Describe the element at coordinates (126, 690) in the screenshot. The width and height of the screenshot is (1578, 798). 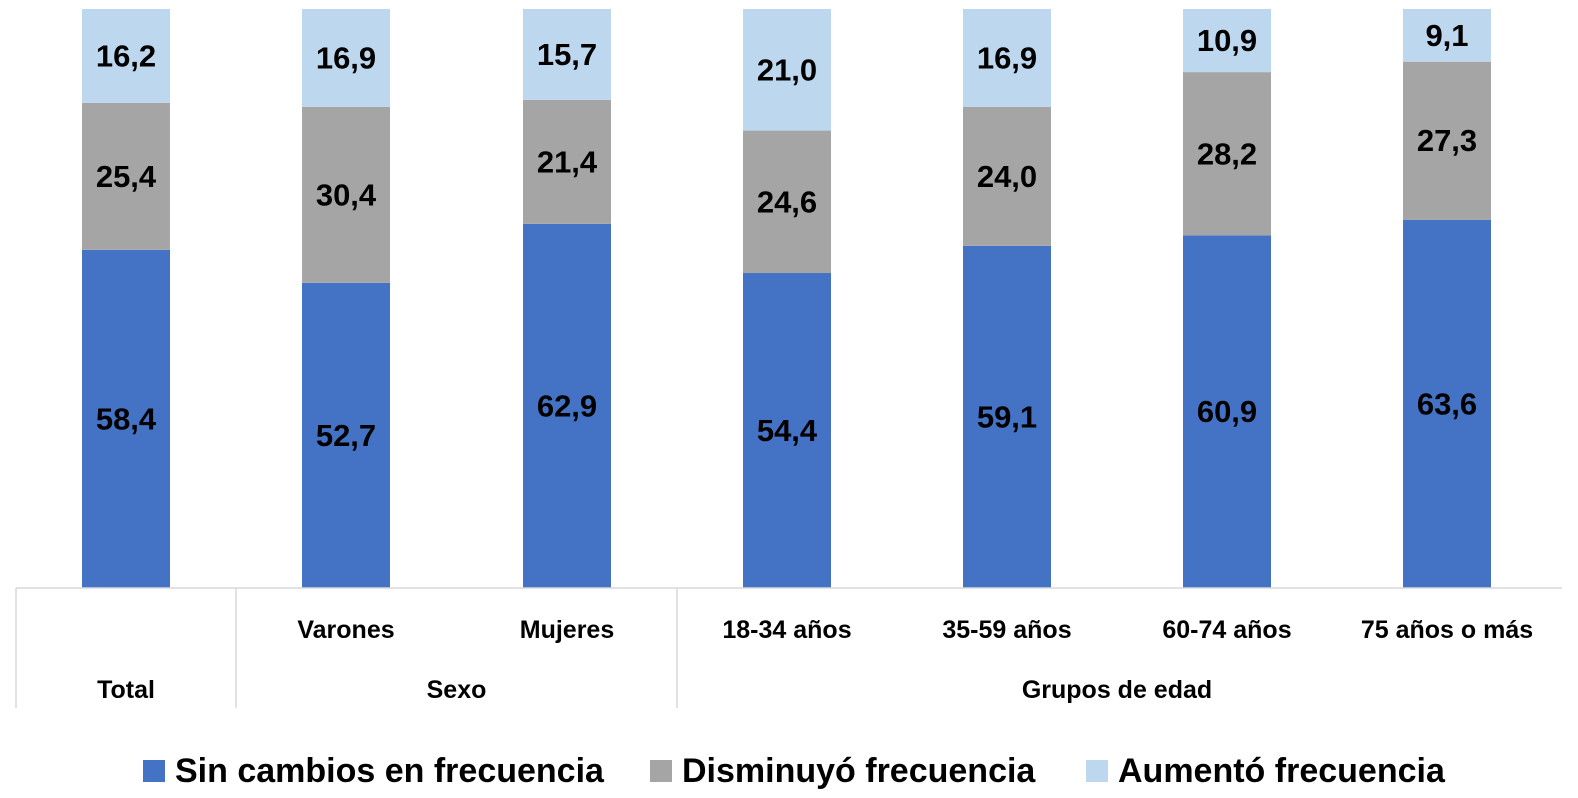
I see `group-label-0: Total` at that location.